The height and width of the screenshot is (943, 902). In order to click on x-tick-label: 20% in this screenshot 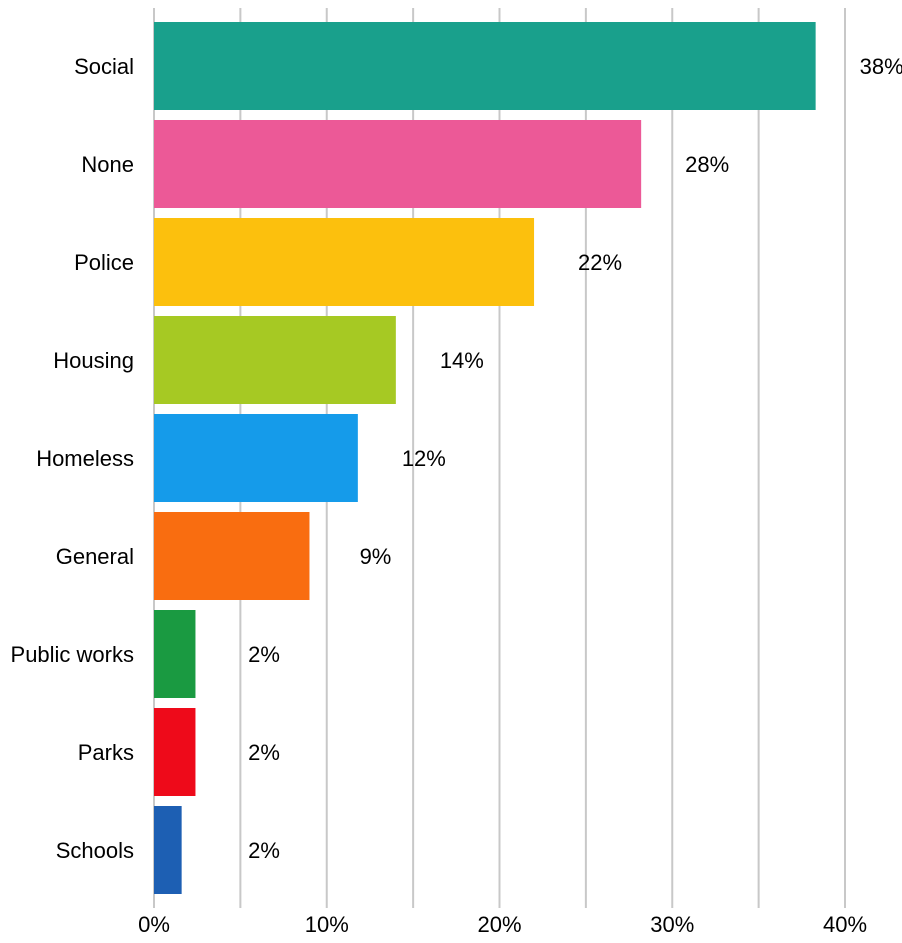, I will do `click(499, 924)`.